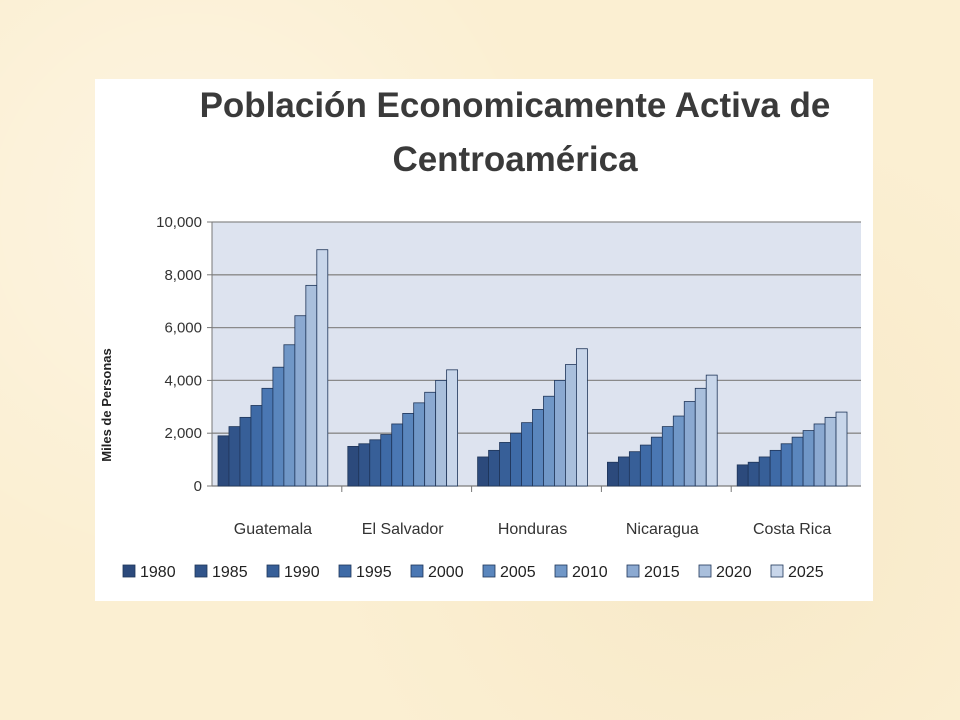  What do you see at coordinates (441, 433) in the screenshot?
I see `bar-el-salvador-2020` at bounding box center [441, 433].